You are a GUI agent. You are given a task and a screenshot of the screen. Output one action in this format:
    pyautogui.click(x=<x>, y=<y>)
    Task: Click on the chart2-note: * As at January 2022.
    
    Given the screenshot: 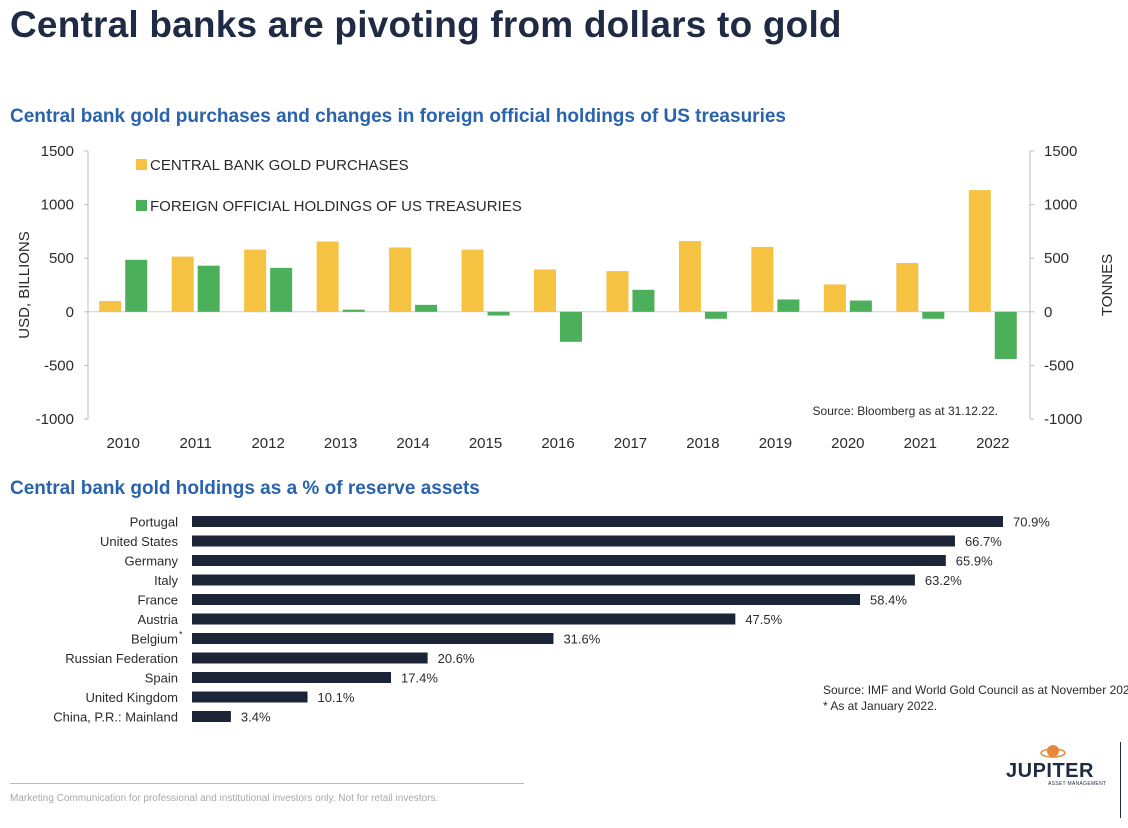 What is the action you would take?
    pyautogui.click(x=880, y=706)
    